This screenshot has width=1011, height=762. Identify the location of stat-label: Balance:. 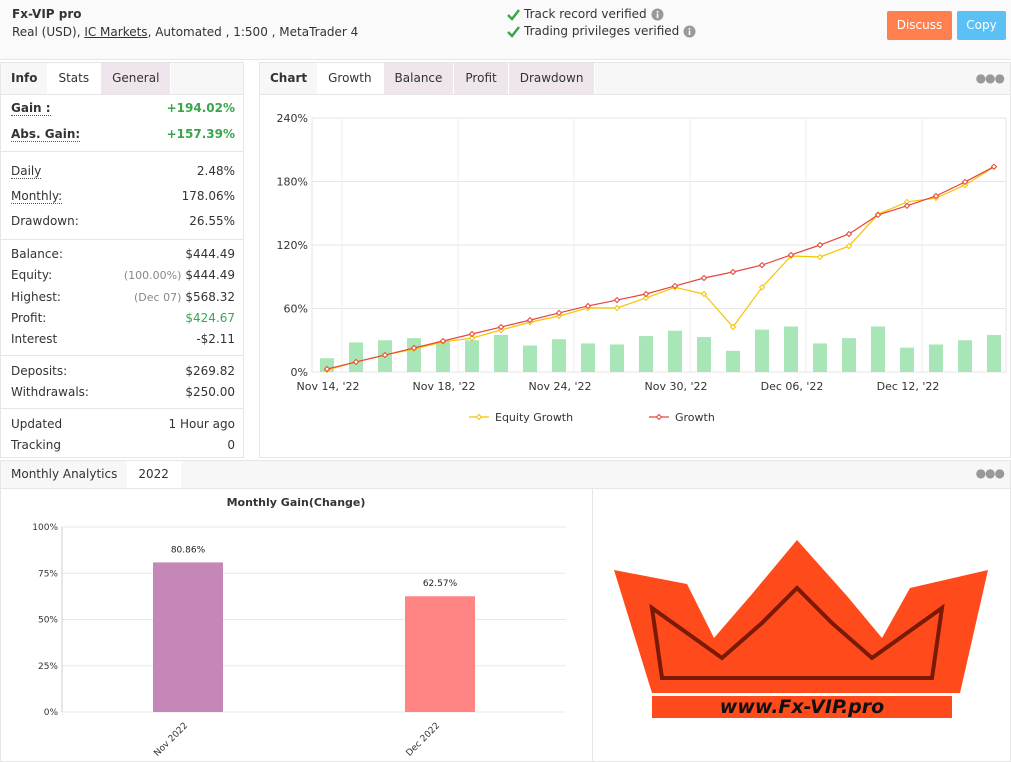
(37, 254).